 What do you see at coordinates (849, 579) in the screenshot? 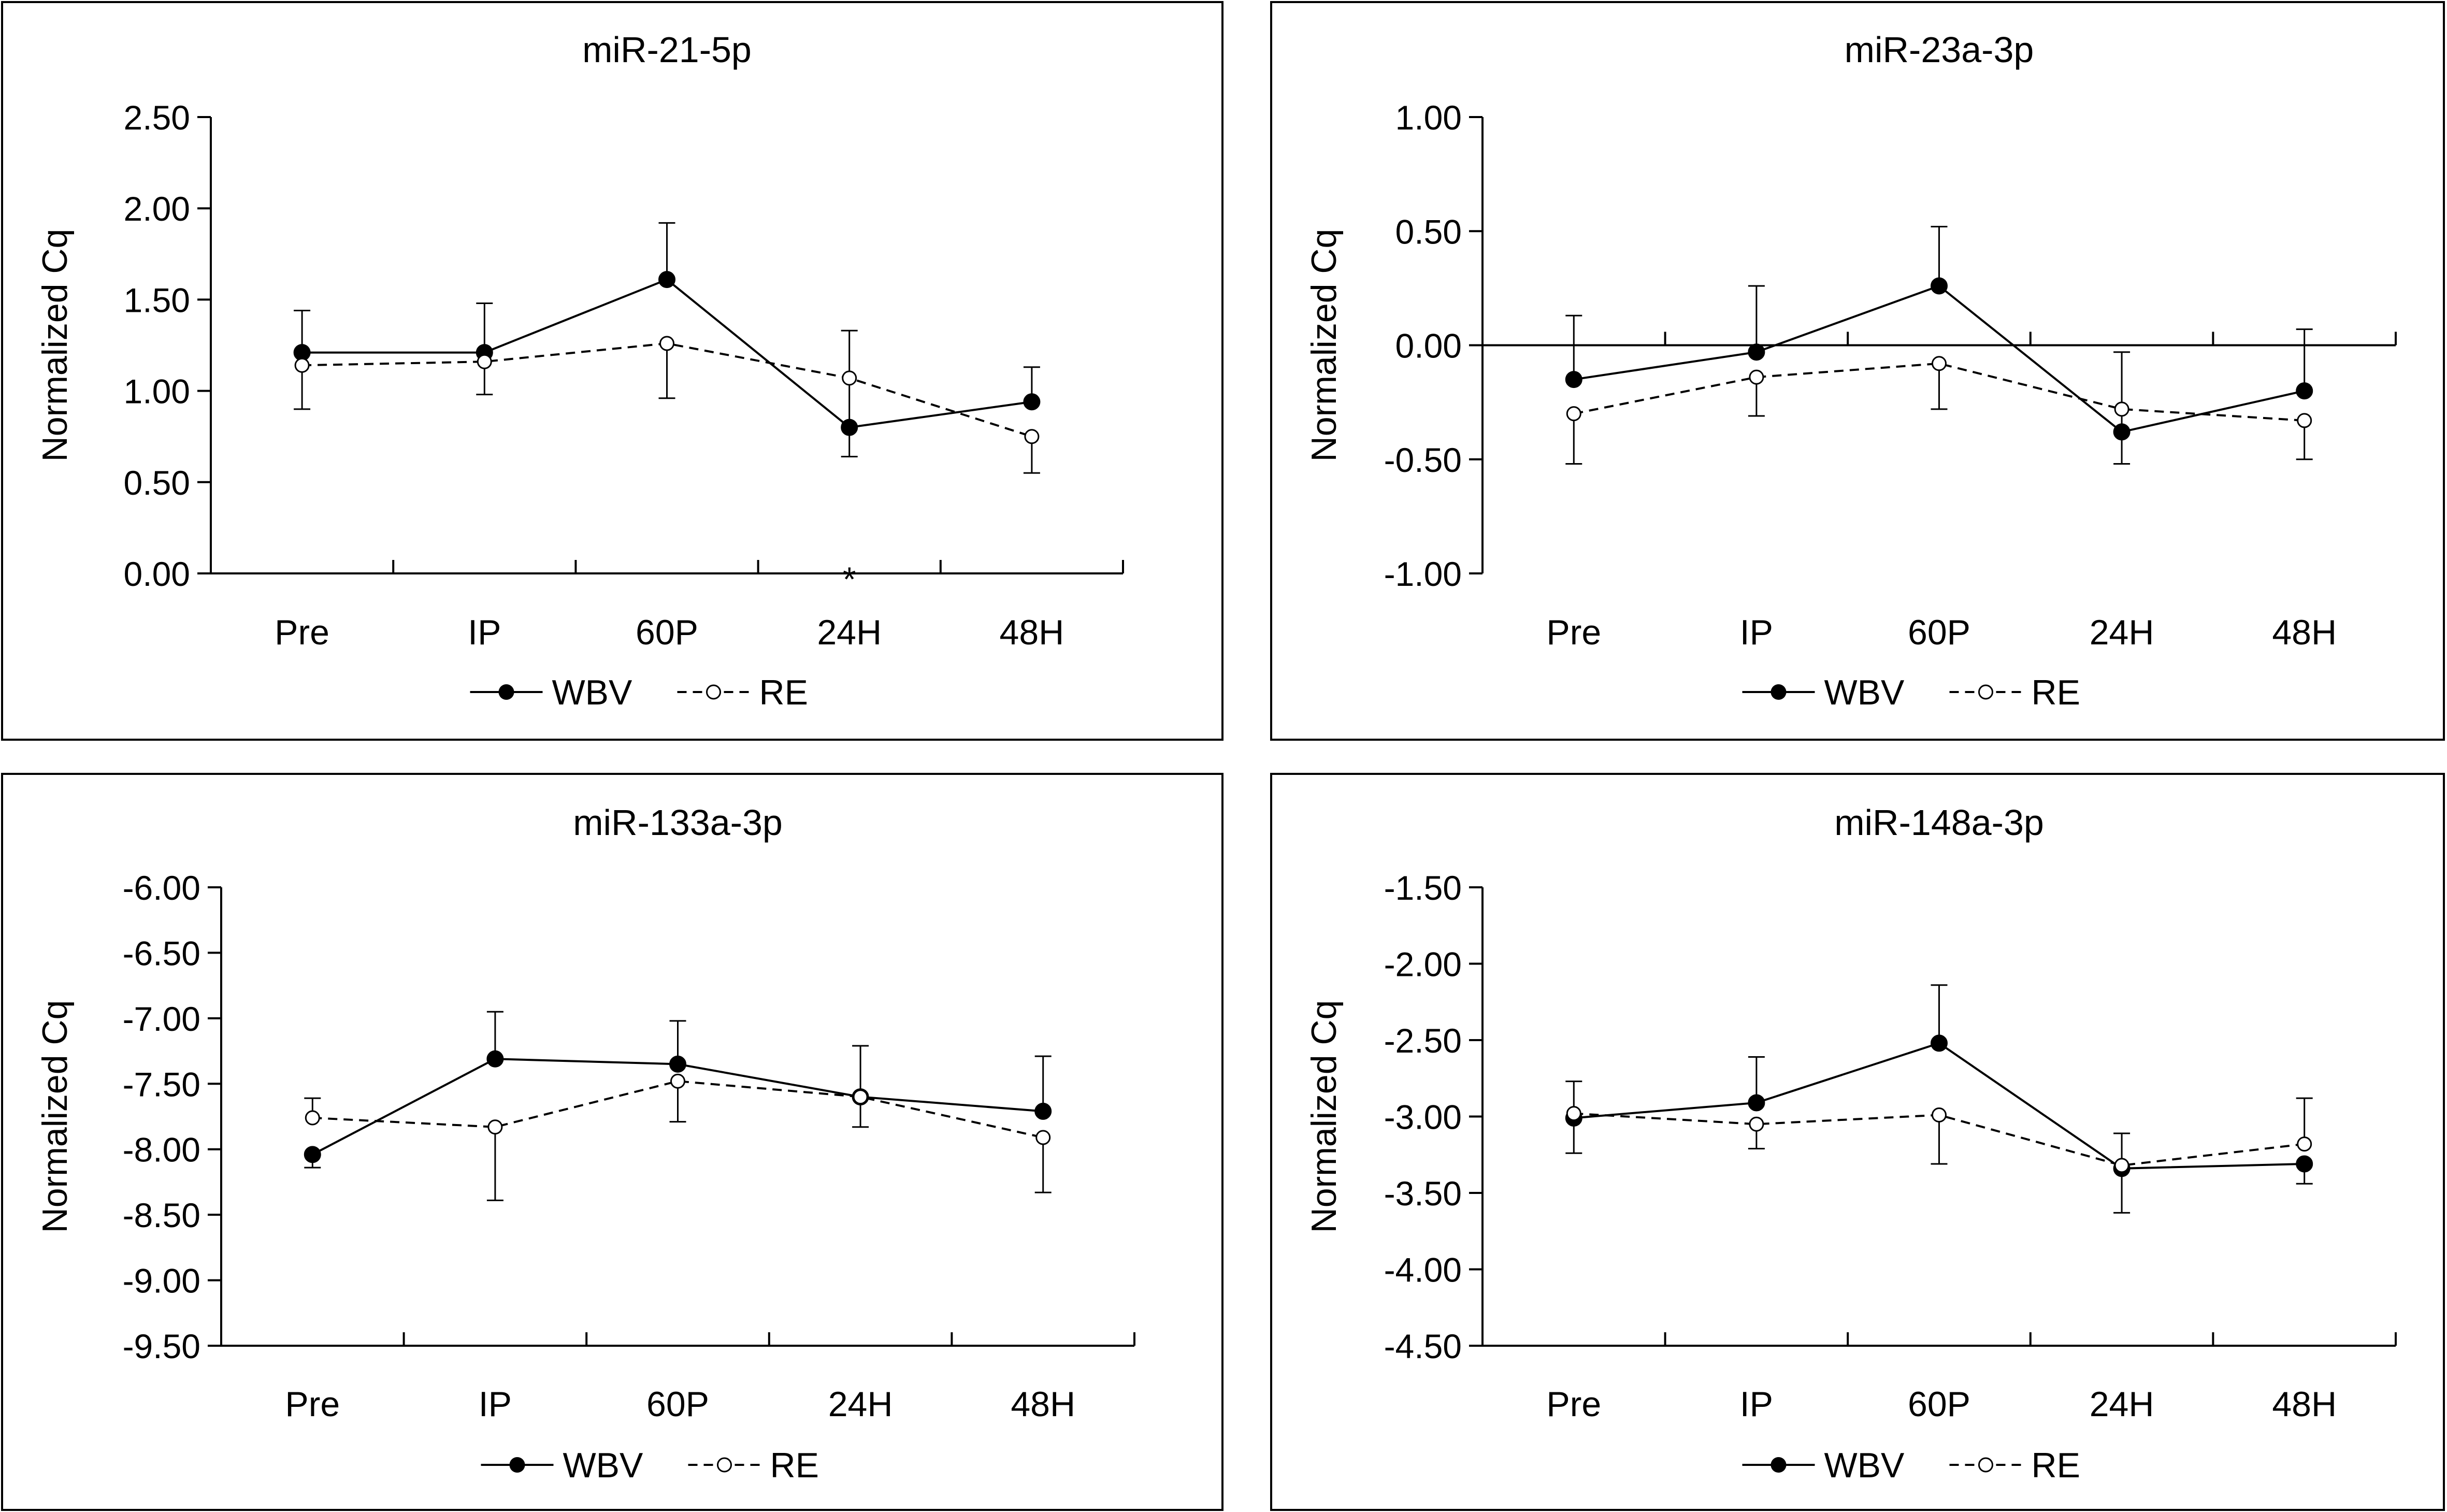
I see `significance-marker: *` at bounding box center [849, 579].